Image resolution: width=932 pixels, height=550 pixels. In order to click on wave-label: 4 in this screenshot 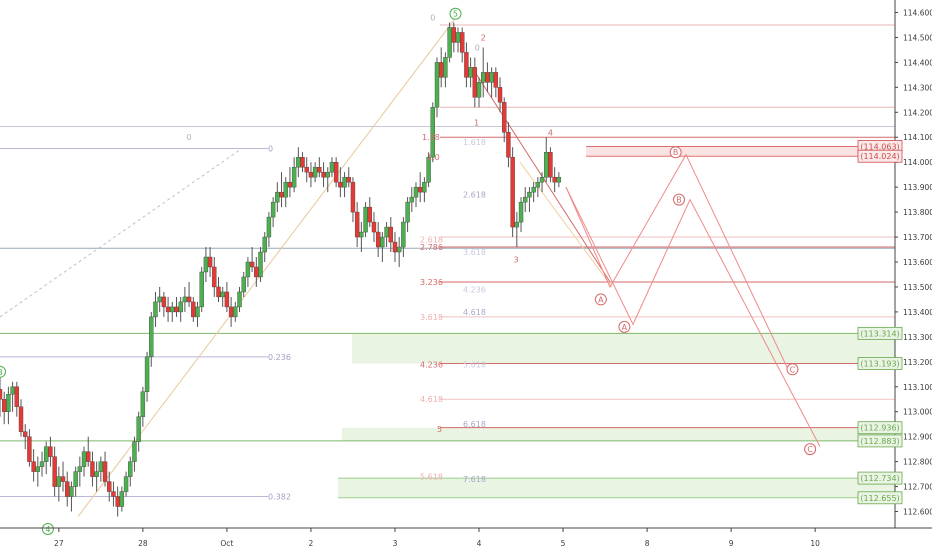, I will do `click(550, 132)`.